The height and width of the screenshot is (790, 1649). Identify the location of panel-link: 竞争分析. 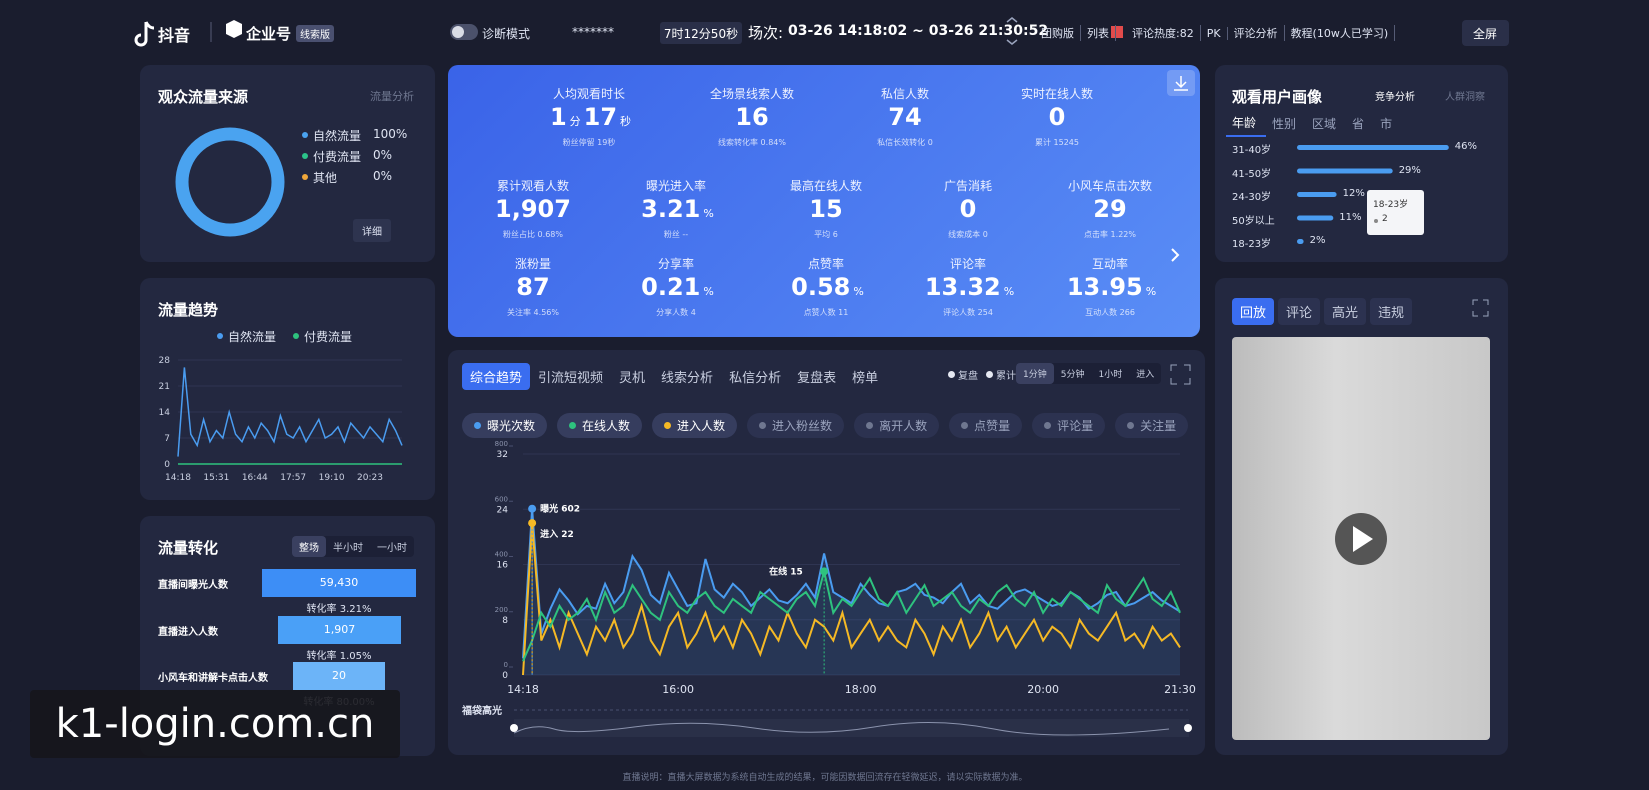
(1395, 97).